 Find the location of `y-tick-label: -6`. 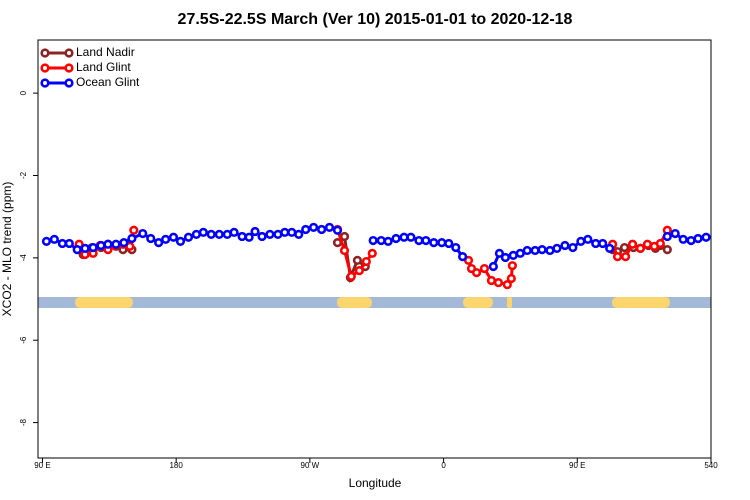

y-tick-label: -6 is located at coordinates (23, 340).